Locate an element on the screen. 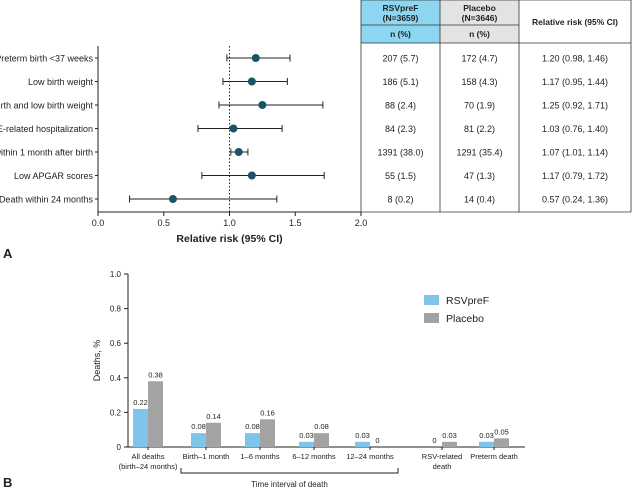  category-label: 1–6 months is located at coordinates (259, 456).